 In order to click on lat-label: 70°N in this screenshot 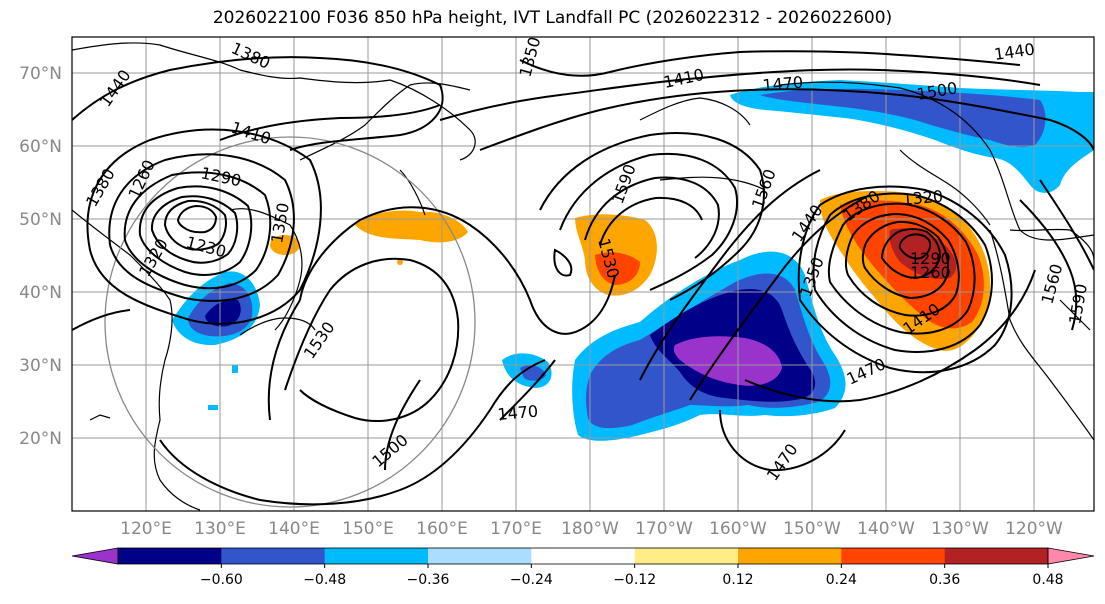, I will do `click(40, 74)`.